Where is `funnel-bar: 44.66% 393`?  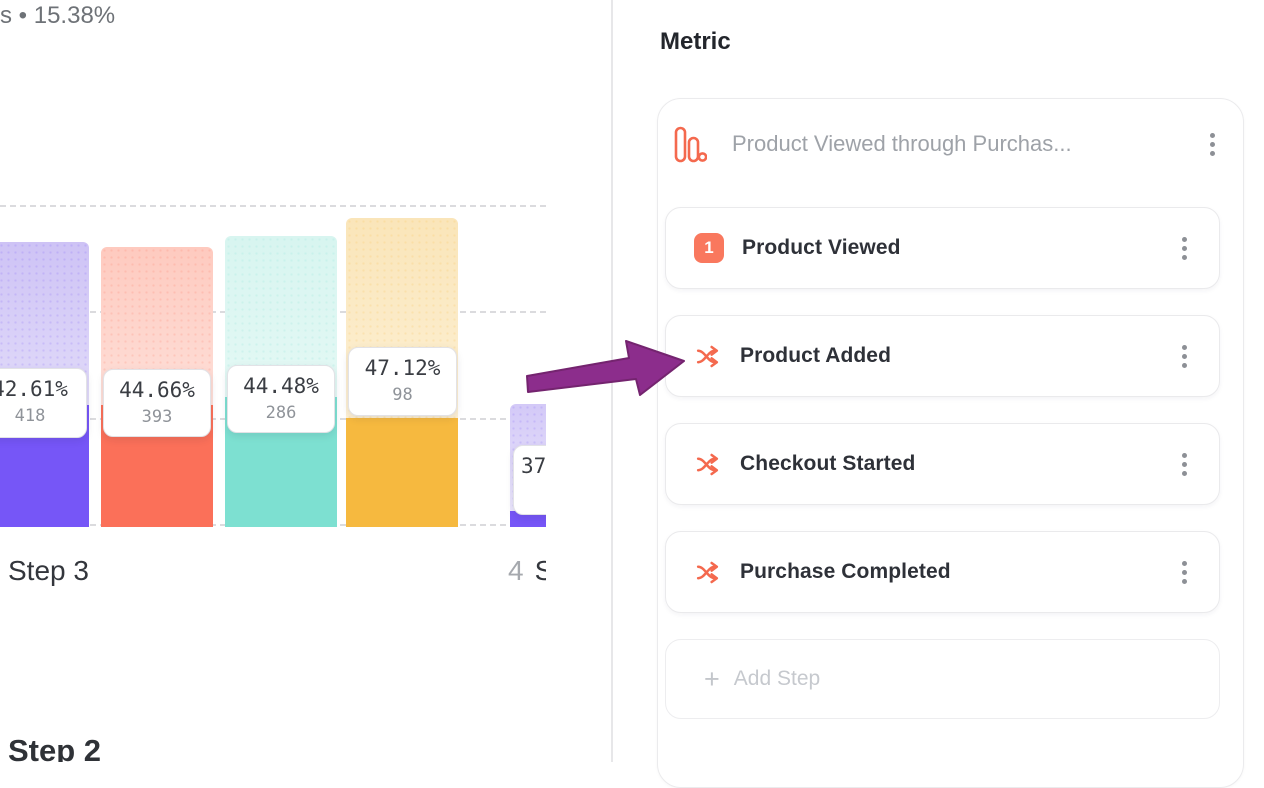 funnel-bar: 44.66% 393 is located at coordinates (157, 387).